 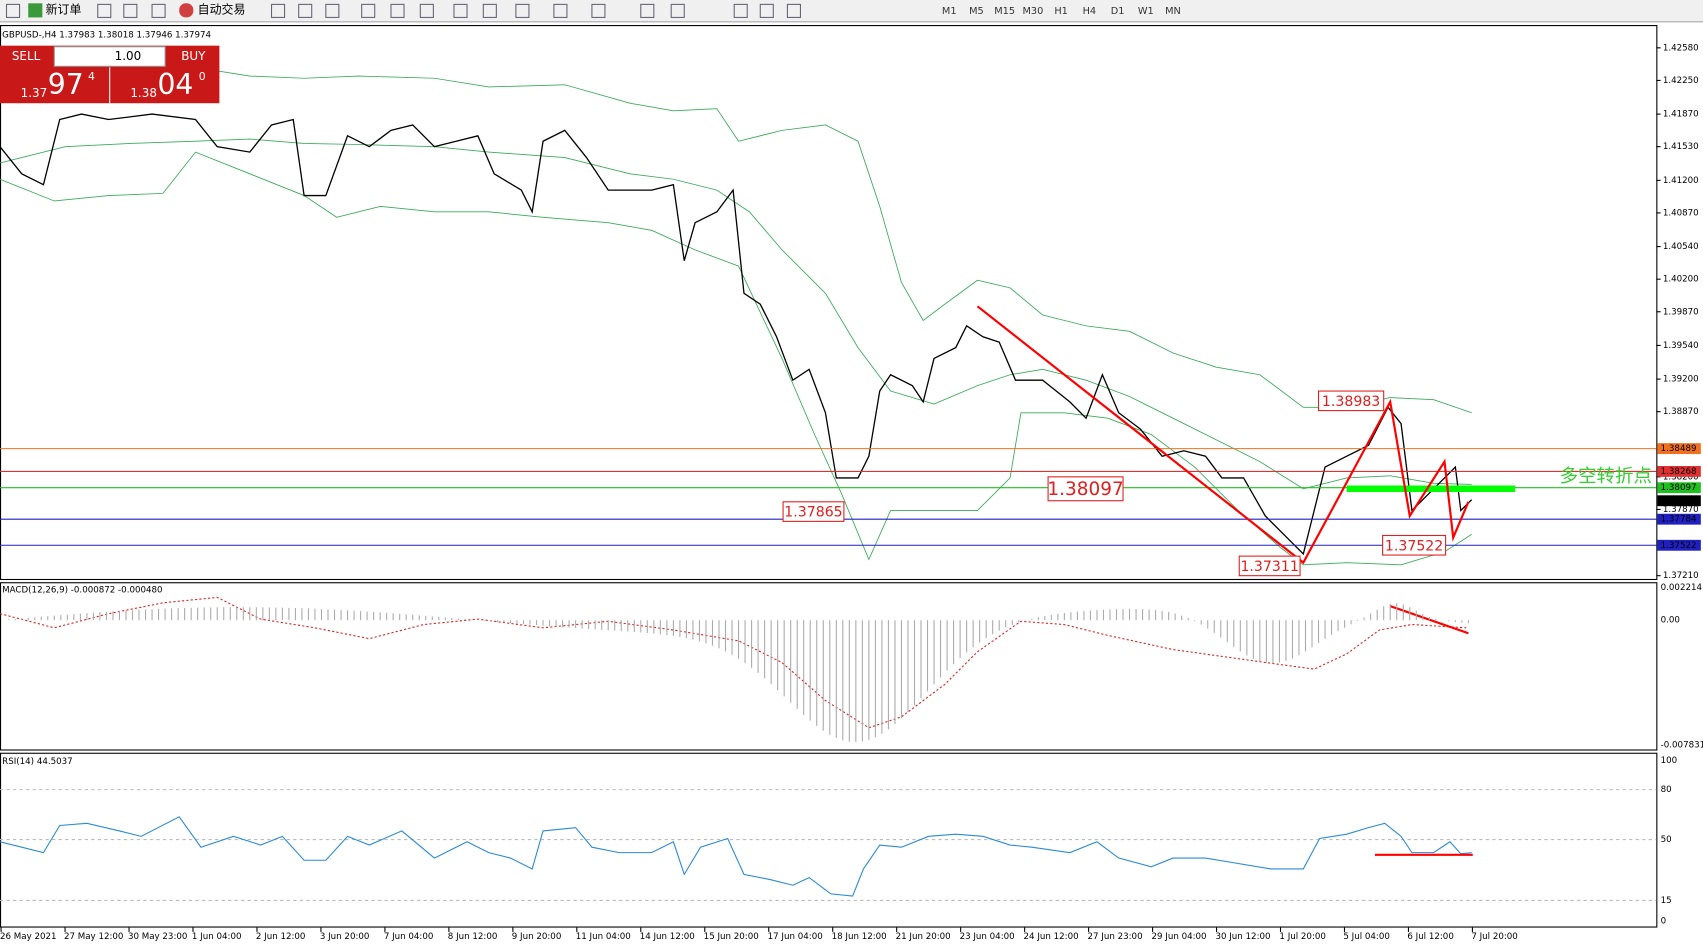 What do you see at coordinates (37, 762) in the screenshot?
I see `rsi-header: RSI(14) 44.5037` at bounding box center [37, 762].